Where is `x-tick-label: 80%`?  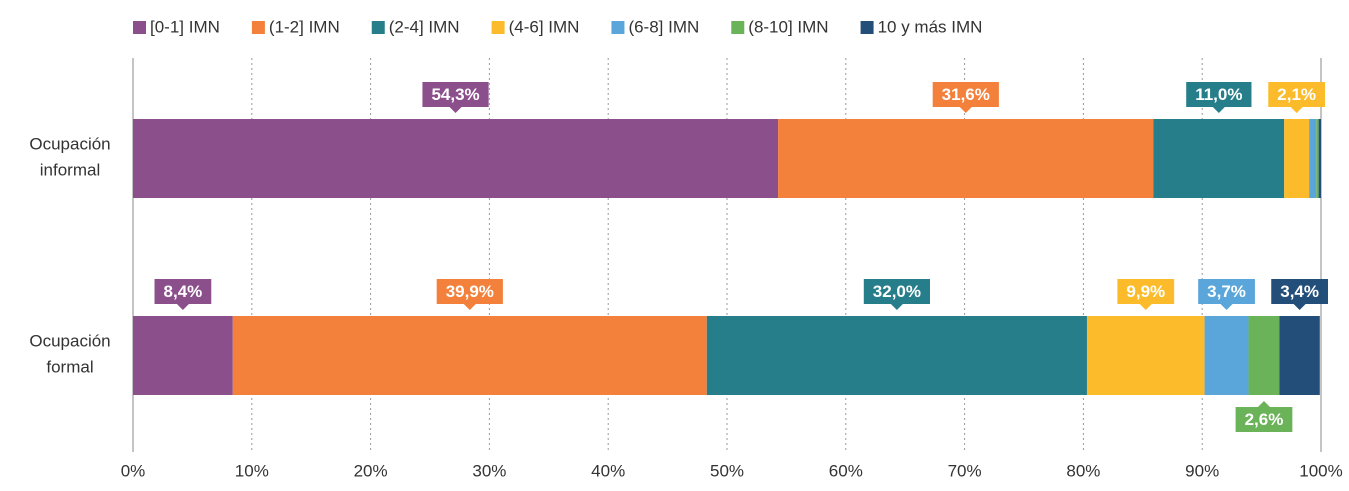
x-tick-label: 80% is located at coordinates (1083, 470).